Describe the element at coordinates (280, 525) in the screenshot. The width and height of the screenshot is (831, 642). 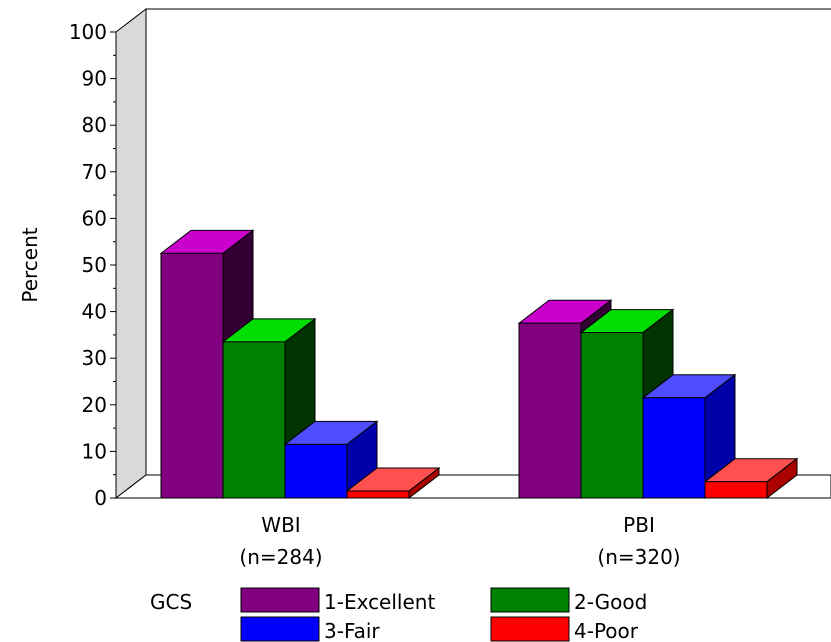
I see `x-tick-label: WBI` at that location.